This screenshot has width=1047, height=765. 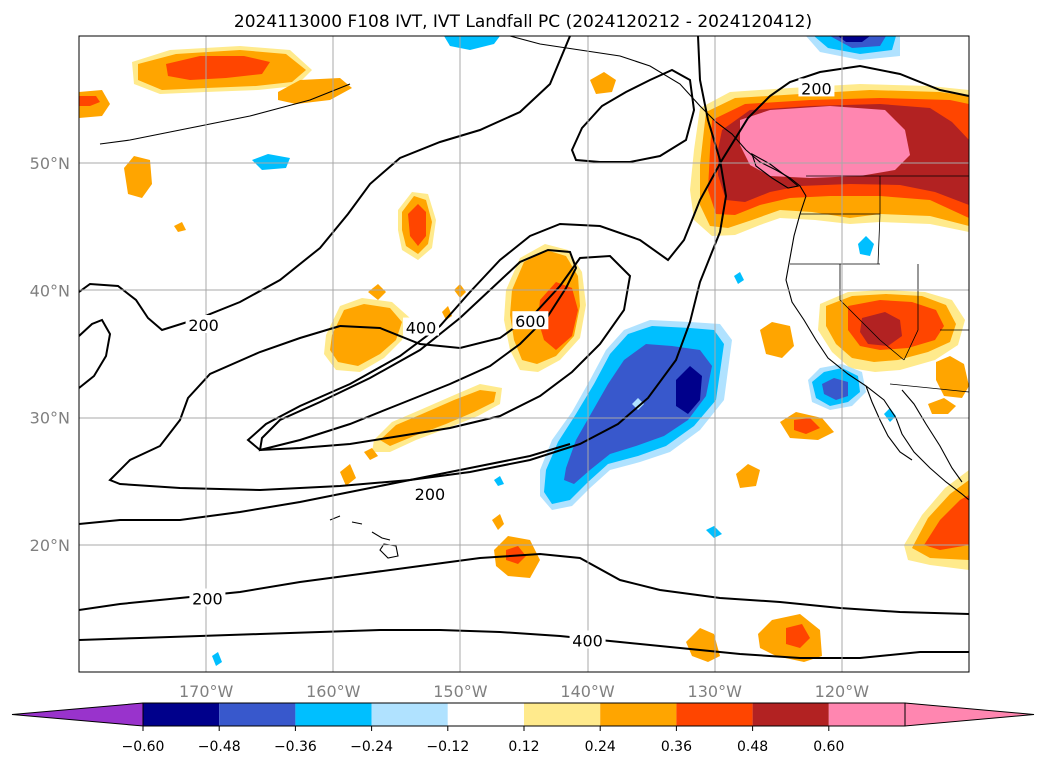 I want to click on lon-label: 130°W, so click(x=715, y=691).